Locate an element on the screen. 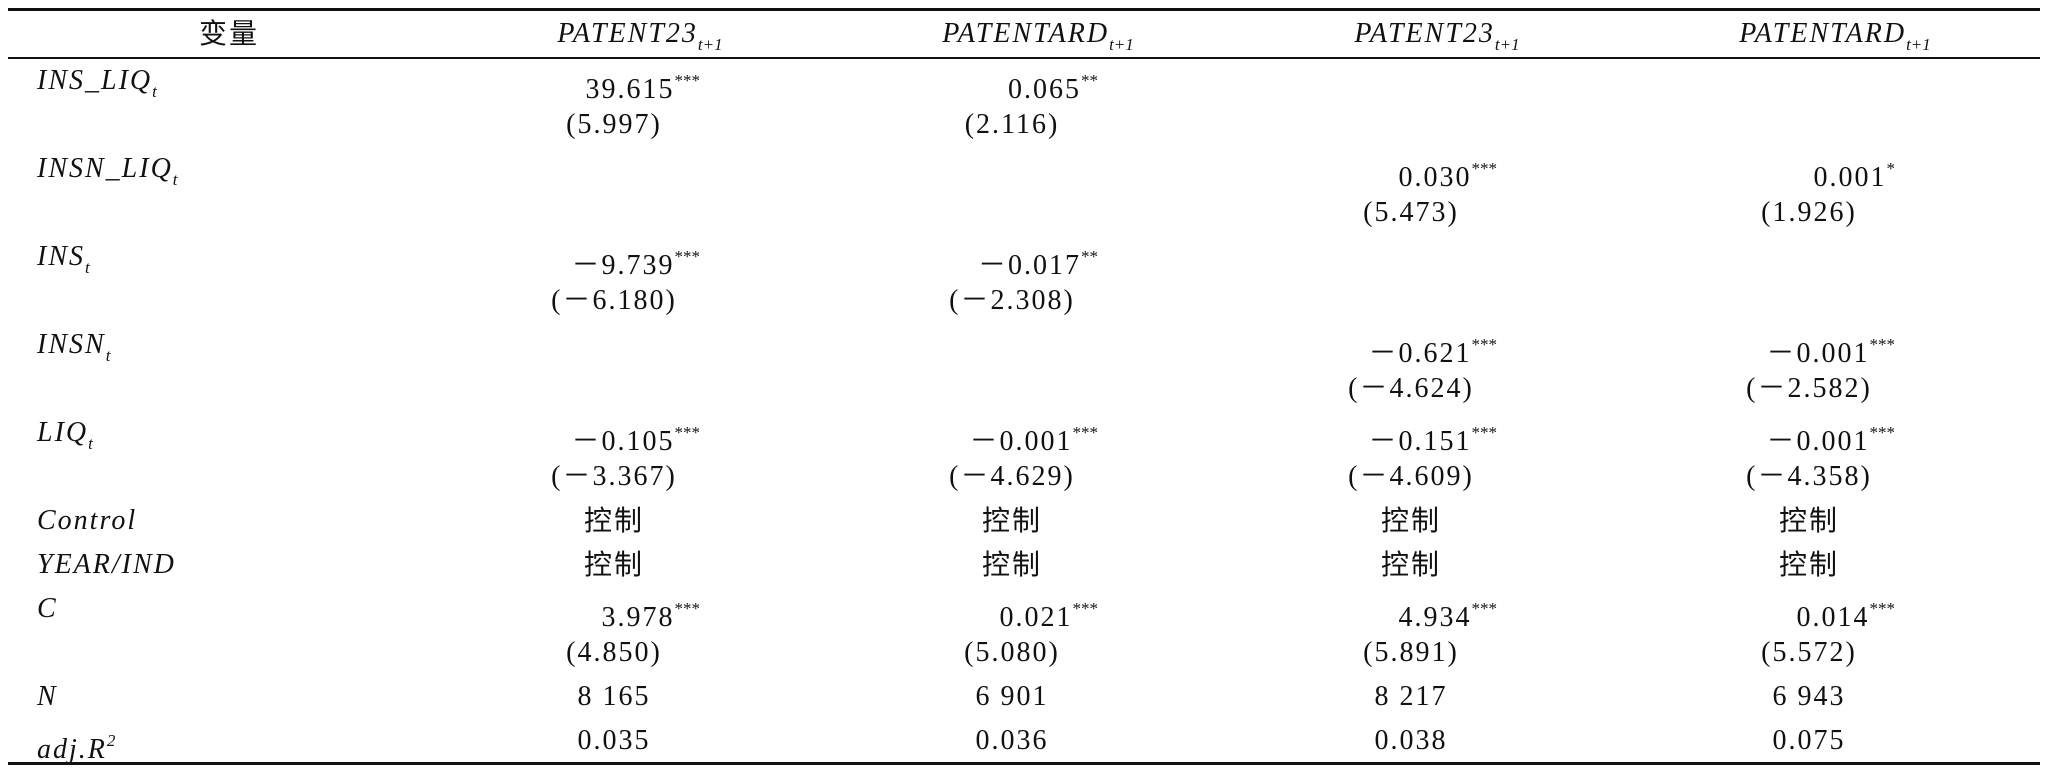 The height and width of the screenshot is (772, 2048). row-label: LIQt is located at coordinates (65, 433).